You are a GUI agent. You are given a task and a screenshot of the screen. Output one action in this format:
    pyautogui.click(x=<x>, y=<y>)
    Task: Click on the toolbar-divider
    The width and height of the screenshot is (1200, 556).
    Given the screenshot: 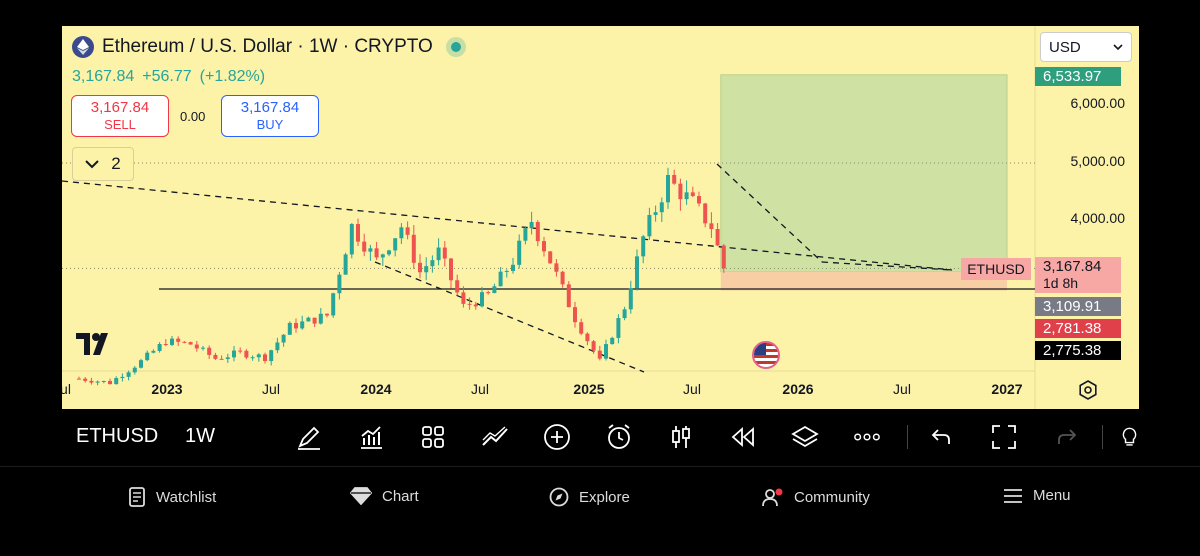 What is the action you would take?
    pyautogui.click(x=907, y=437)
    